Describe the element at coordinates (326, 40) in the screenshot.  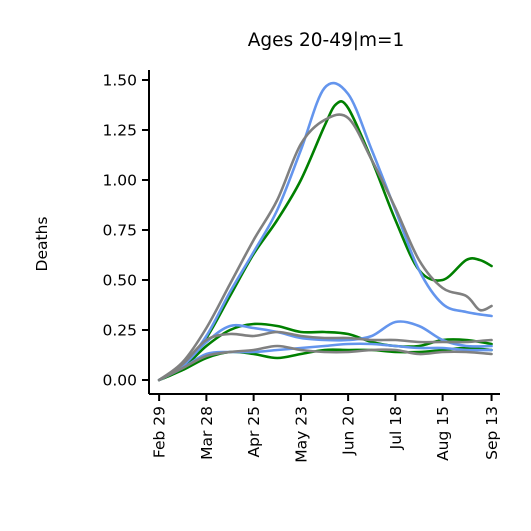
I see `chart-title: Ages 20-49|m=1` at that location.